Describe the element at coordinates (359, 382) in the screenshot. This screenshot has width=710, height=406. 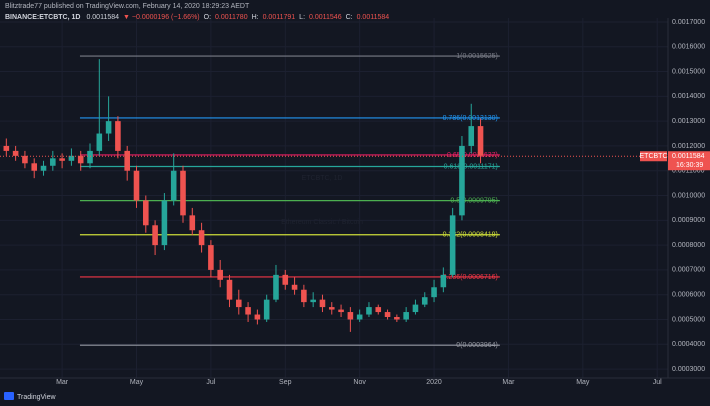
I see `x-tick-label: Nov` at that location.